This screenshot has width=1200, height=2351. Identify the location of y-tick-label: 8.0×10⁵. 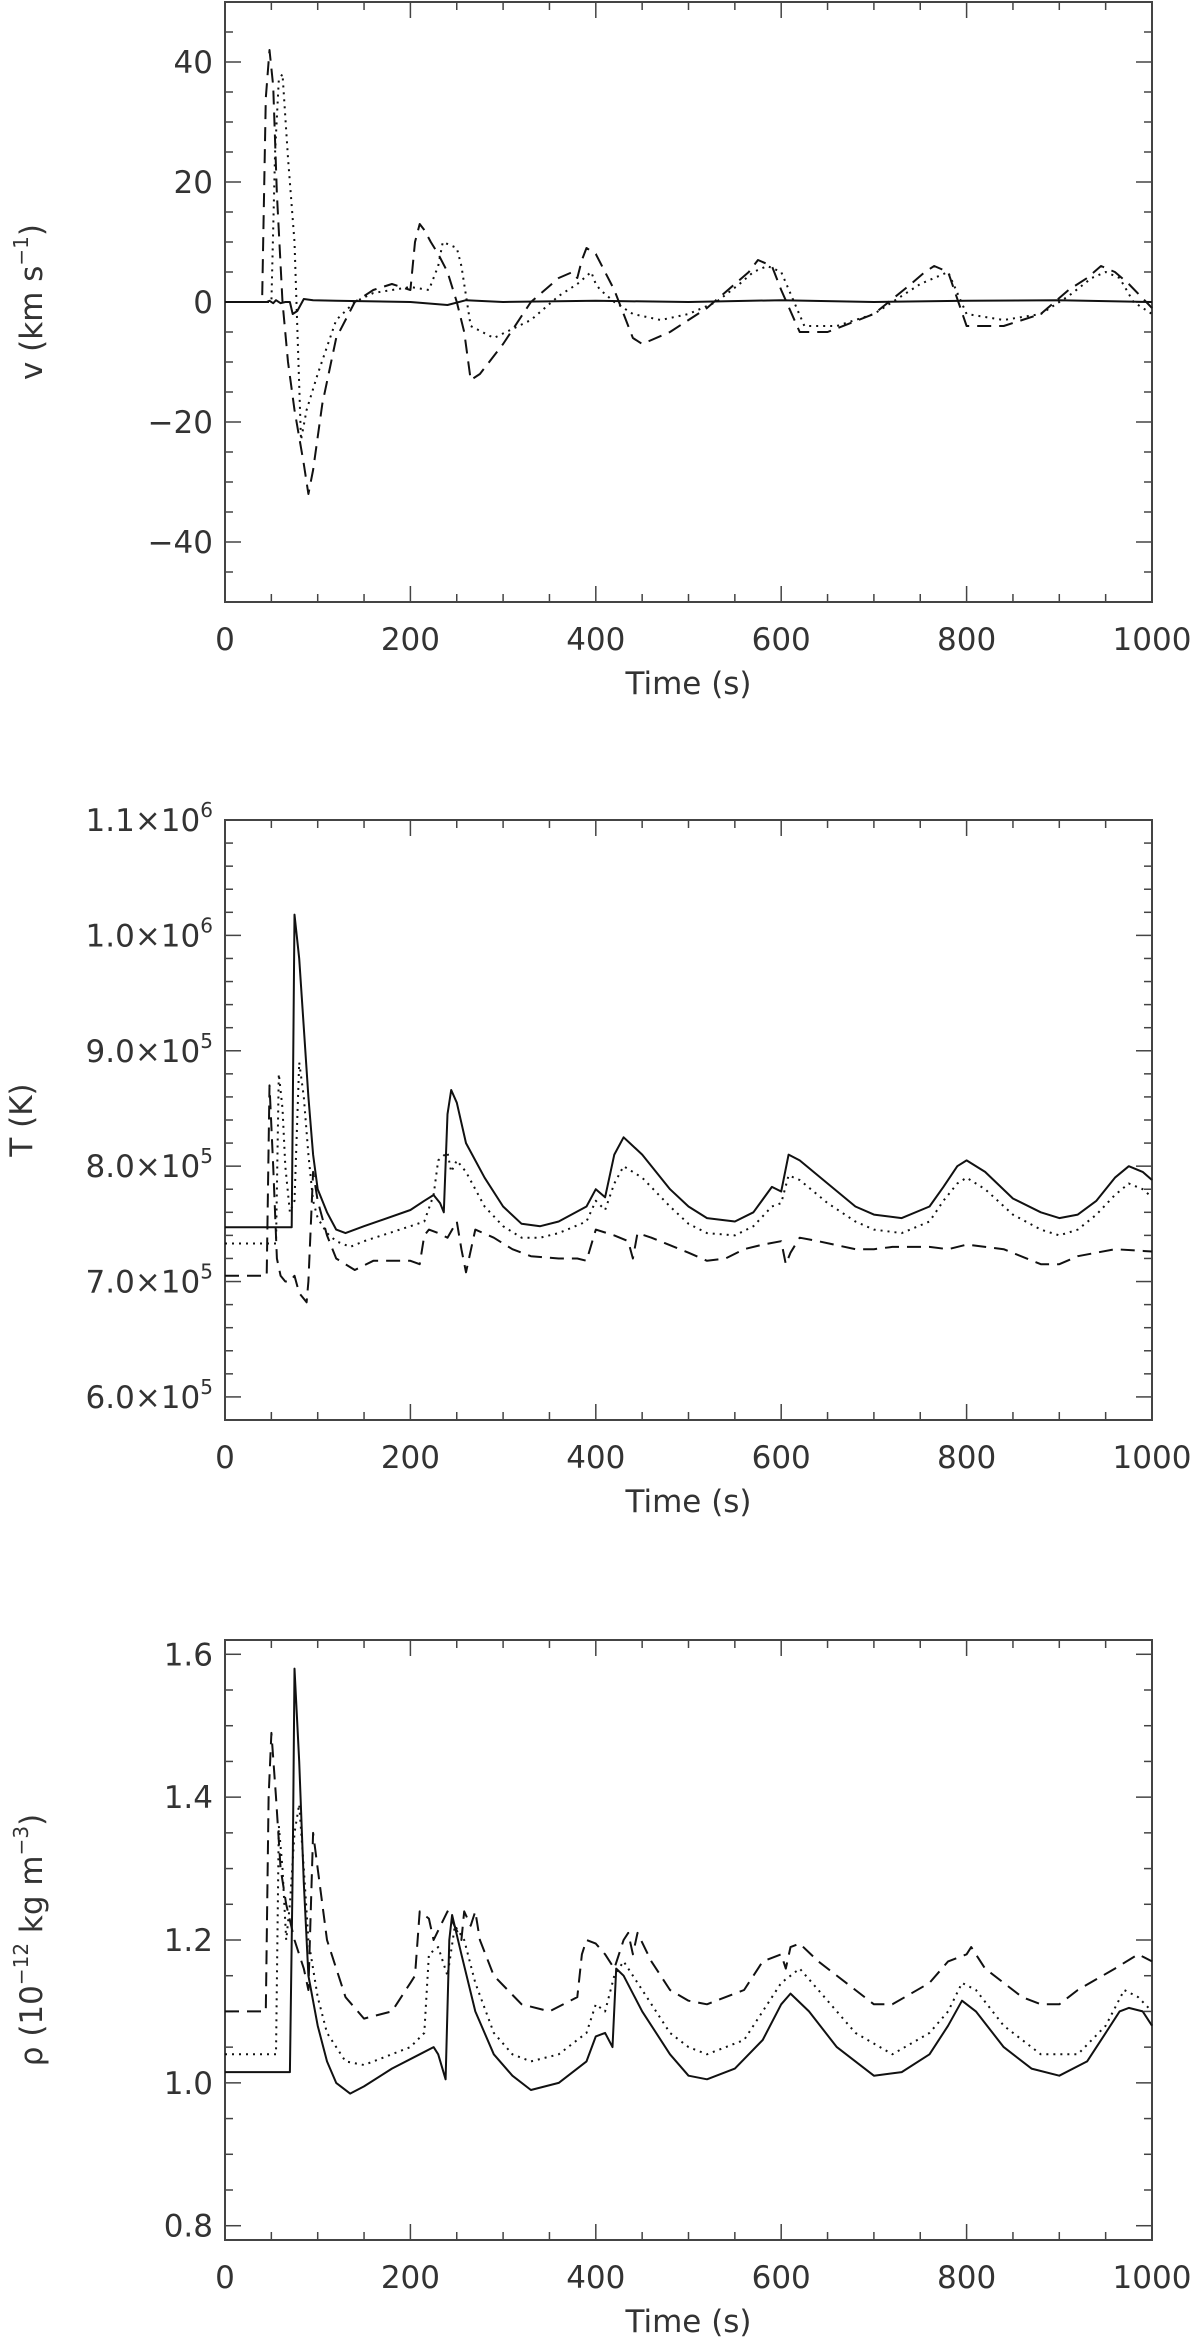
(149, 1164).